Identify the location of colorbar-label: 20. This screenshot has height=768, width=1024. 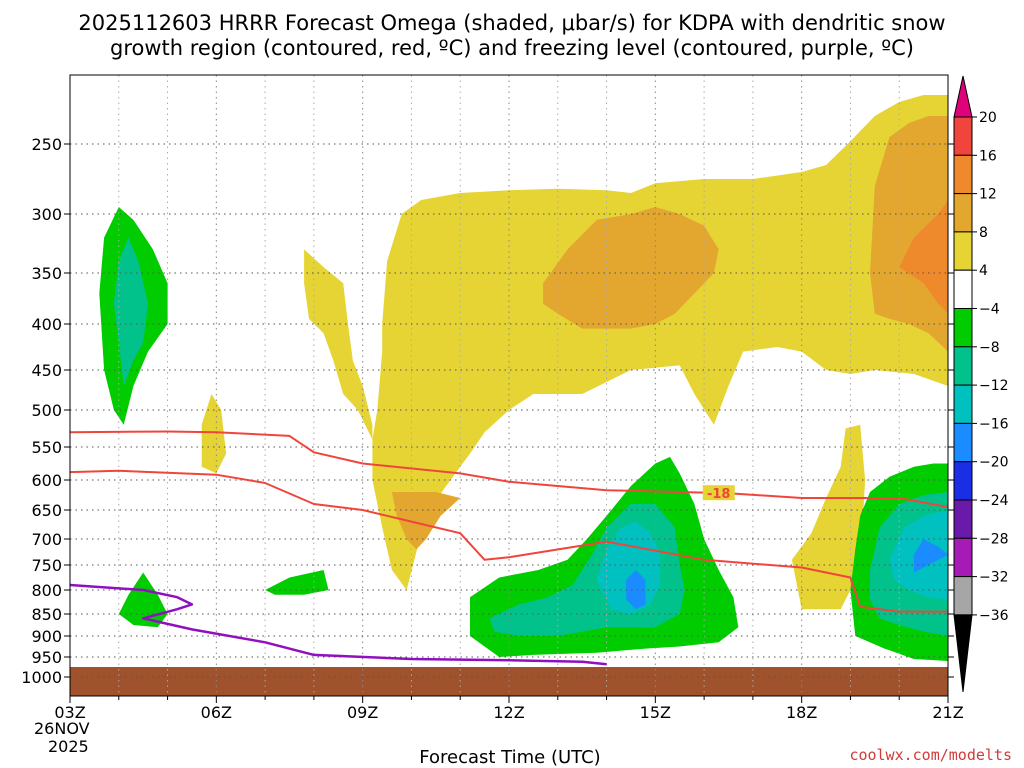
(988, 118).